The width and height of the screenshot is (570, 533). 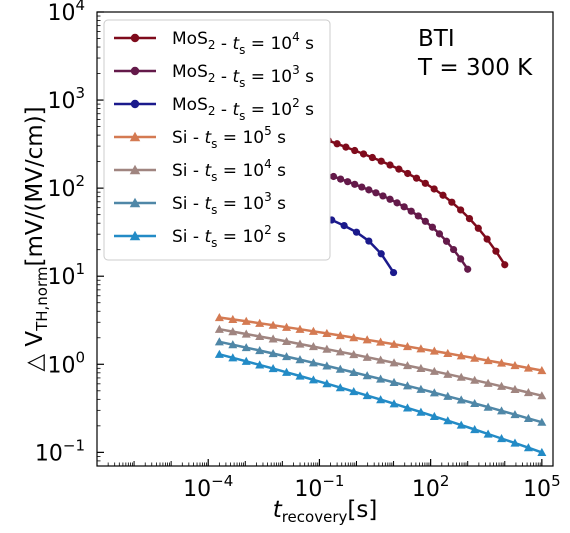 What do you see at coordinates (229, 203) in the screenshot?
I see `legend-label: Si - ts = 103 s` at bounding box center [229, 203].